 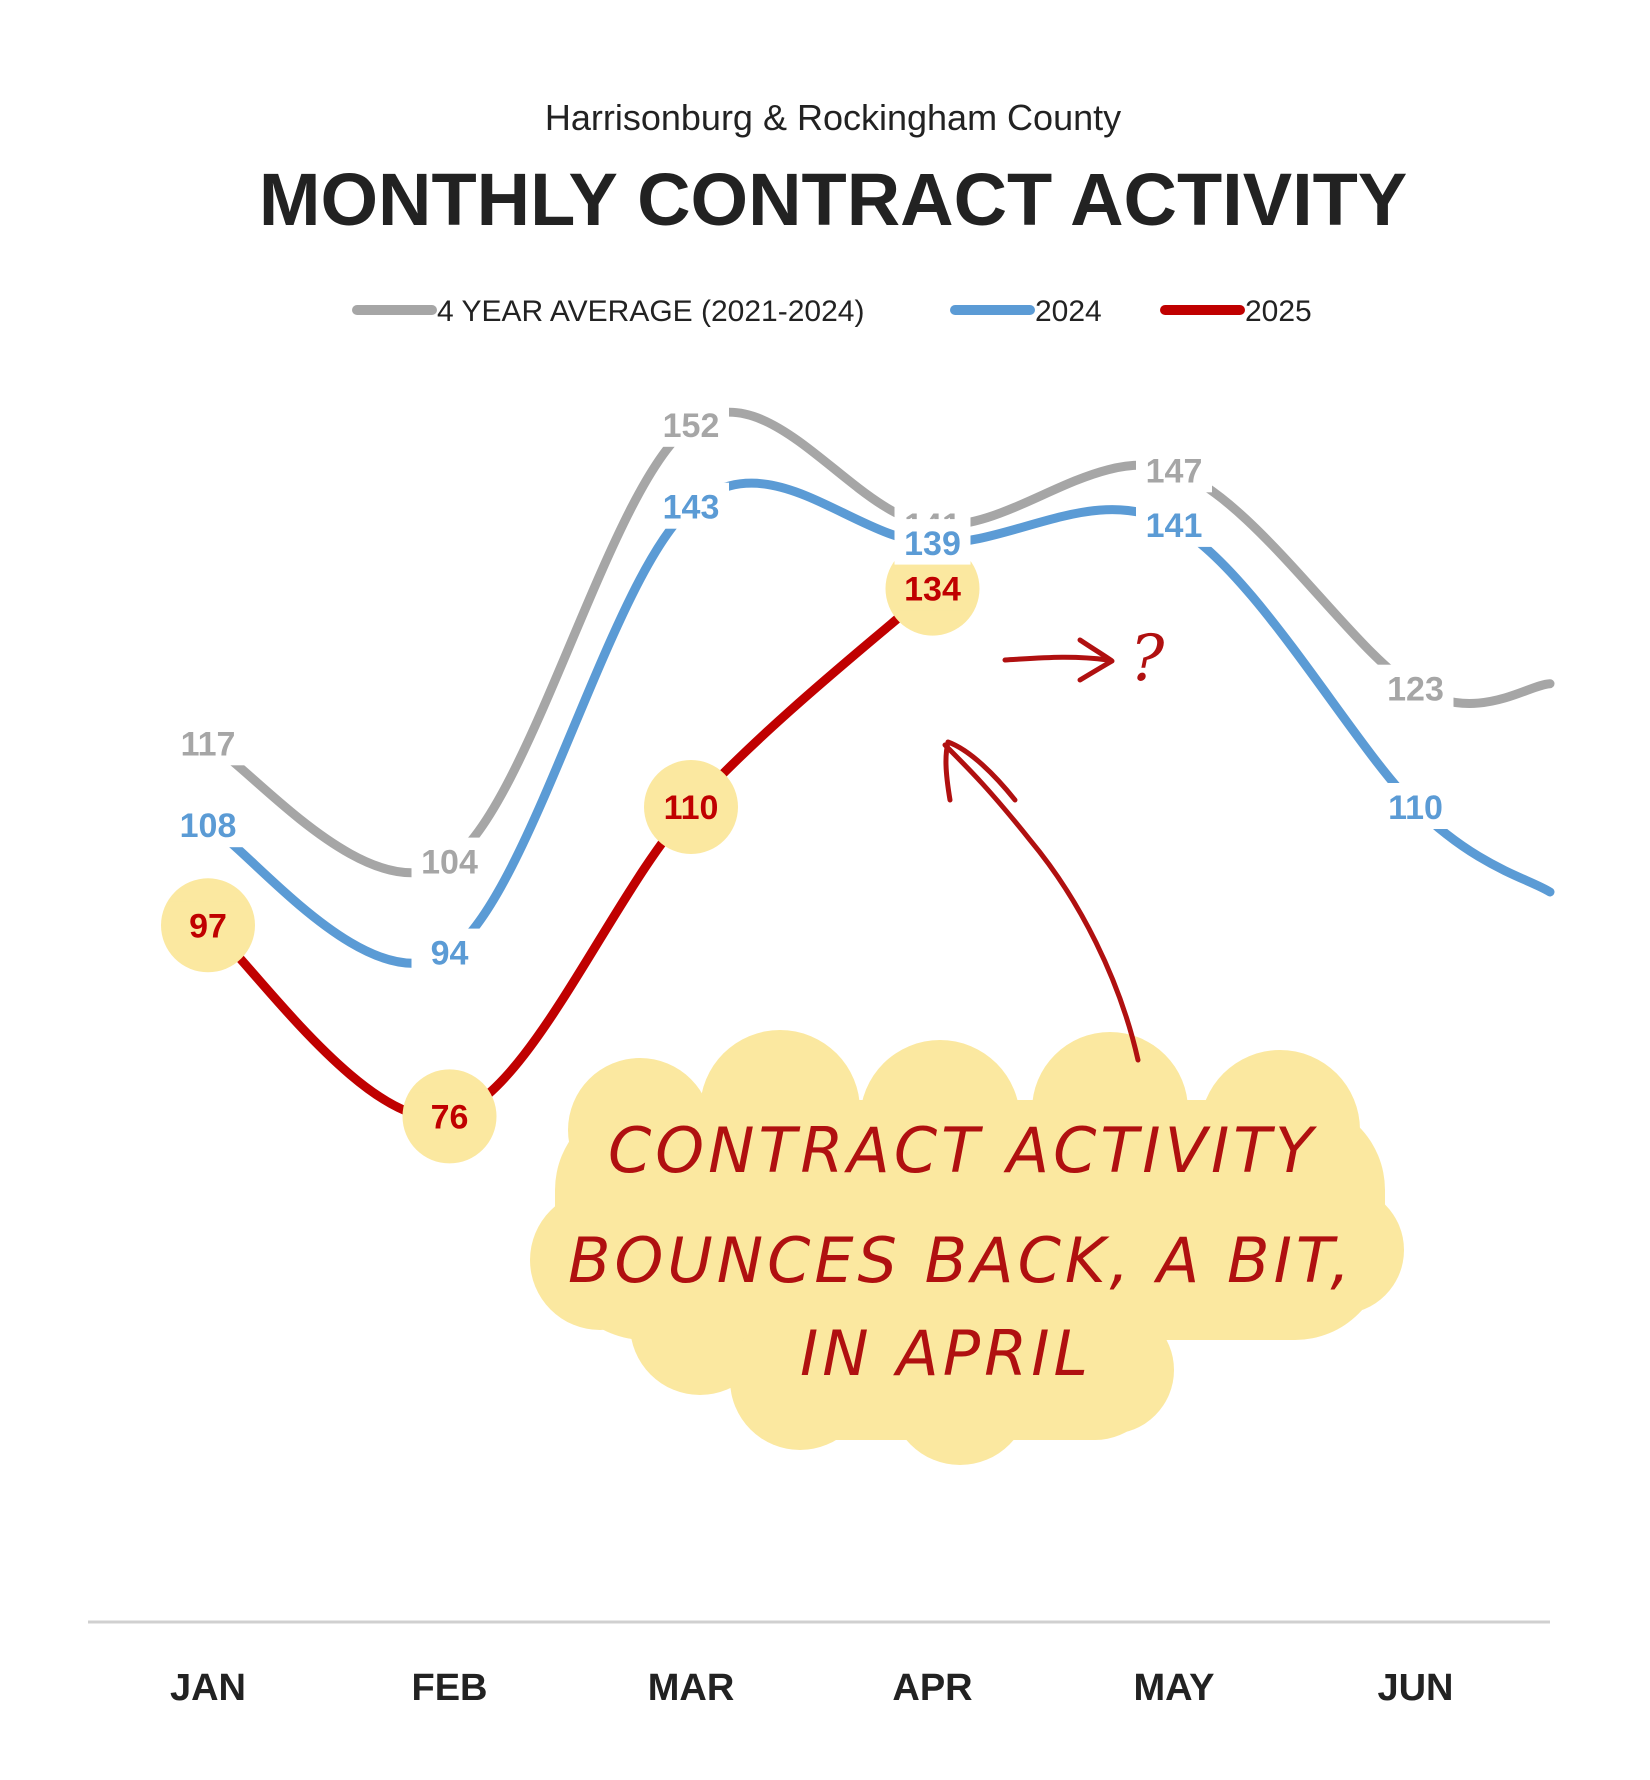 I want to click on x-tick-label: JUN, so click(x=1415, y=1688).